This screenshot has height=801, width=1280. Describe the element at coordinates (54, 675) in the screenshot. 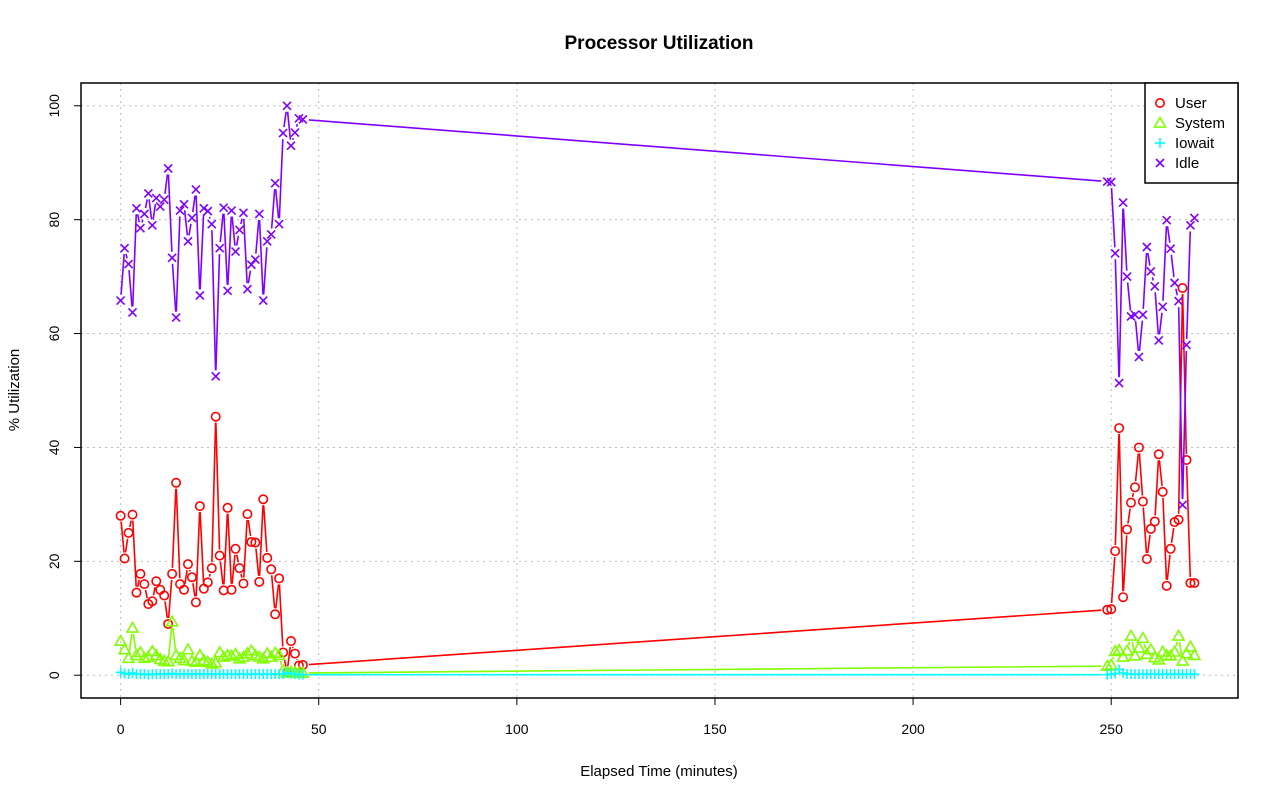

I see `y-tick-label: 0` at that location.